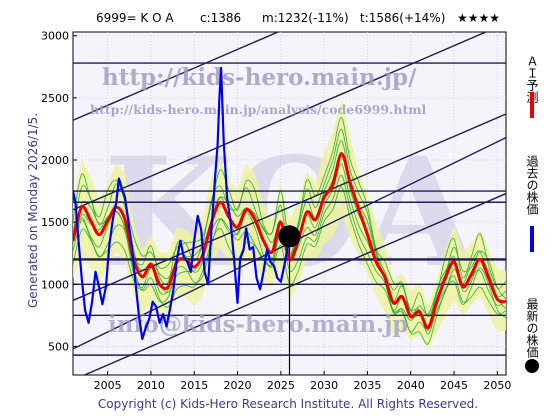 The width and height of the screenshot is (560, 420). Describe the element at coordinates (258, 324) in the screenshot. I see `watermark-email: info@kids-hero.main.jp` at that location.